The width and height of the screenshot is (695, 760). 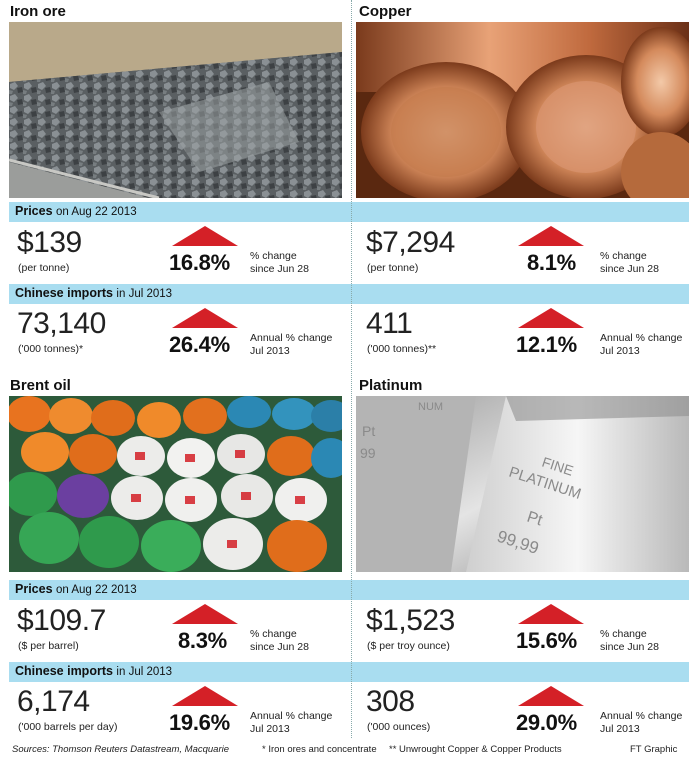 I want to click on iron-ore-photo, so click(x=175, y=110).